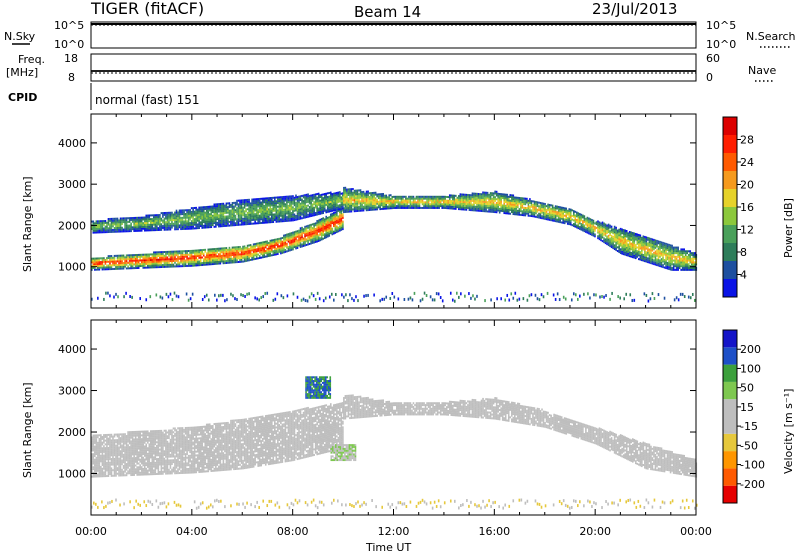 The width and height of the screenshot is (800, 554). What do you see at coordinates (22, 97) in the screenshot?
I see `cpid-label: CPID` at bounding box center [22, 97].